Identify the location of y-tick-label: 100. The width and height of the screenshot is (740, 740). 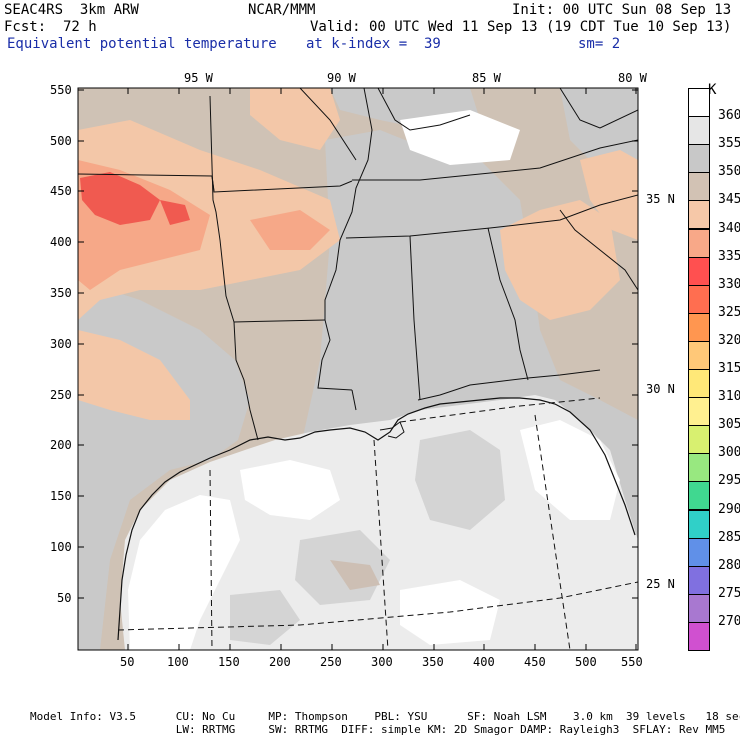
(61, 547).